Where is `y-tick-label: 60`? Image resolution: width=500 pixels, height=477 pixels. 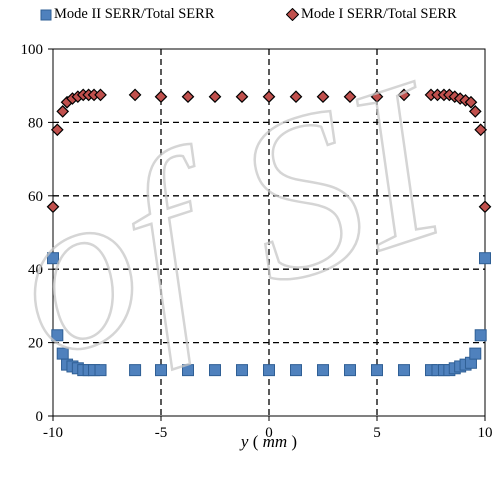 y-tick-label: 60 is located at coordinates (35, 197).